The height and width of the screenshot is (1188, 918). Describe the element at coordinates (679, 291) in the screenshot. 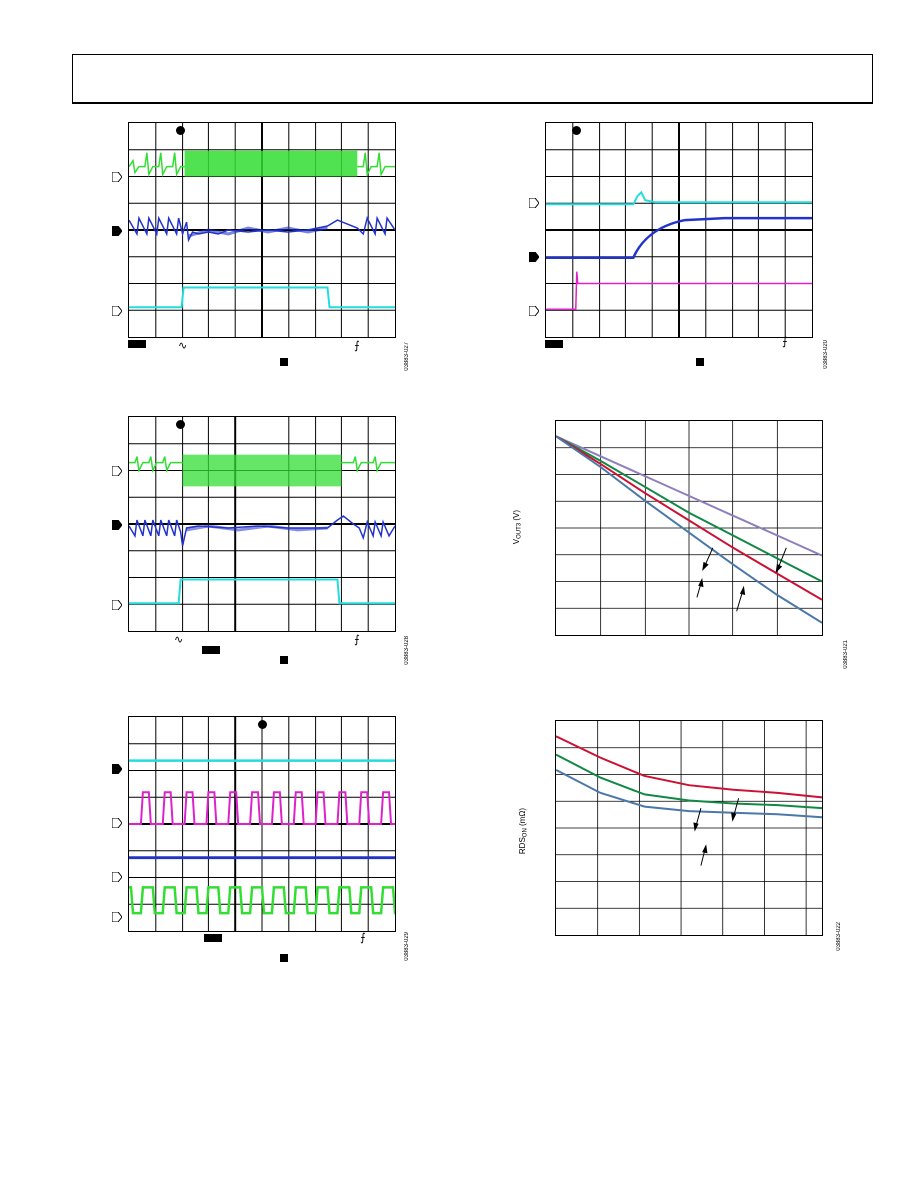

I see `trace-2-magenta` at that location.